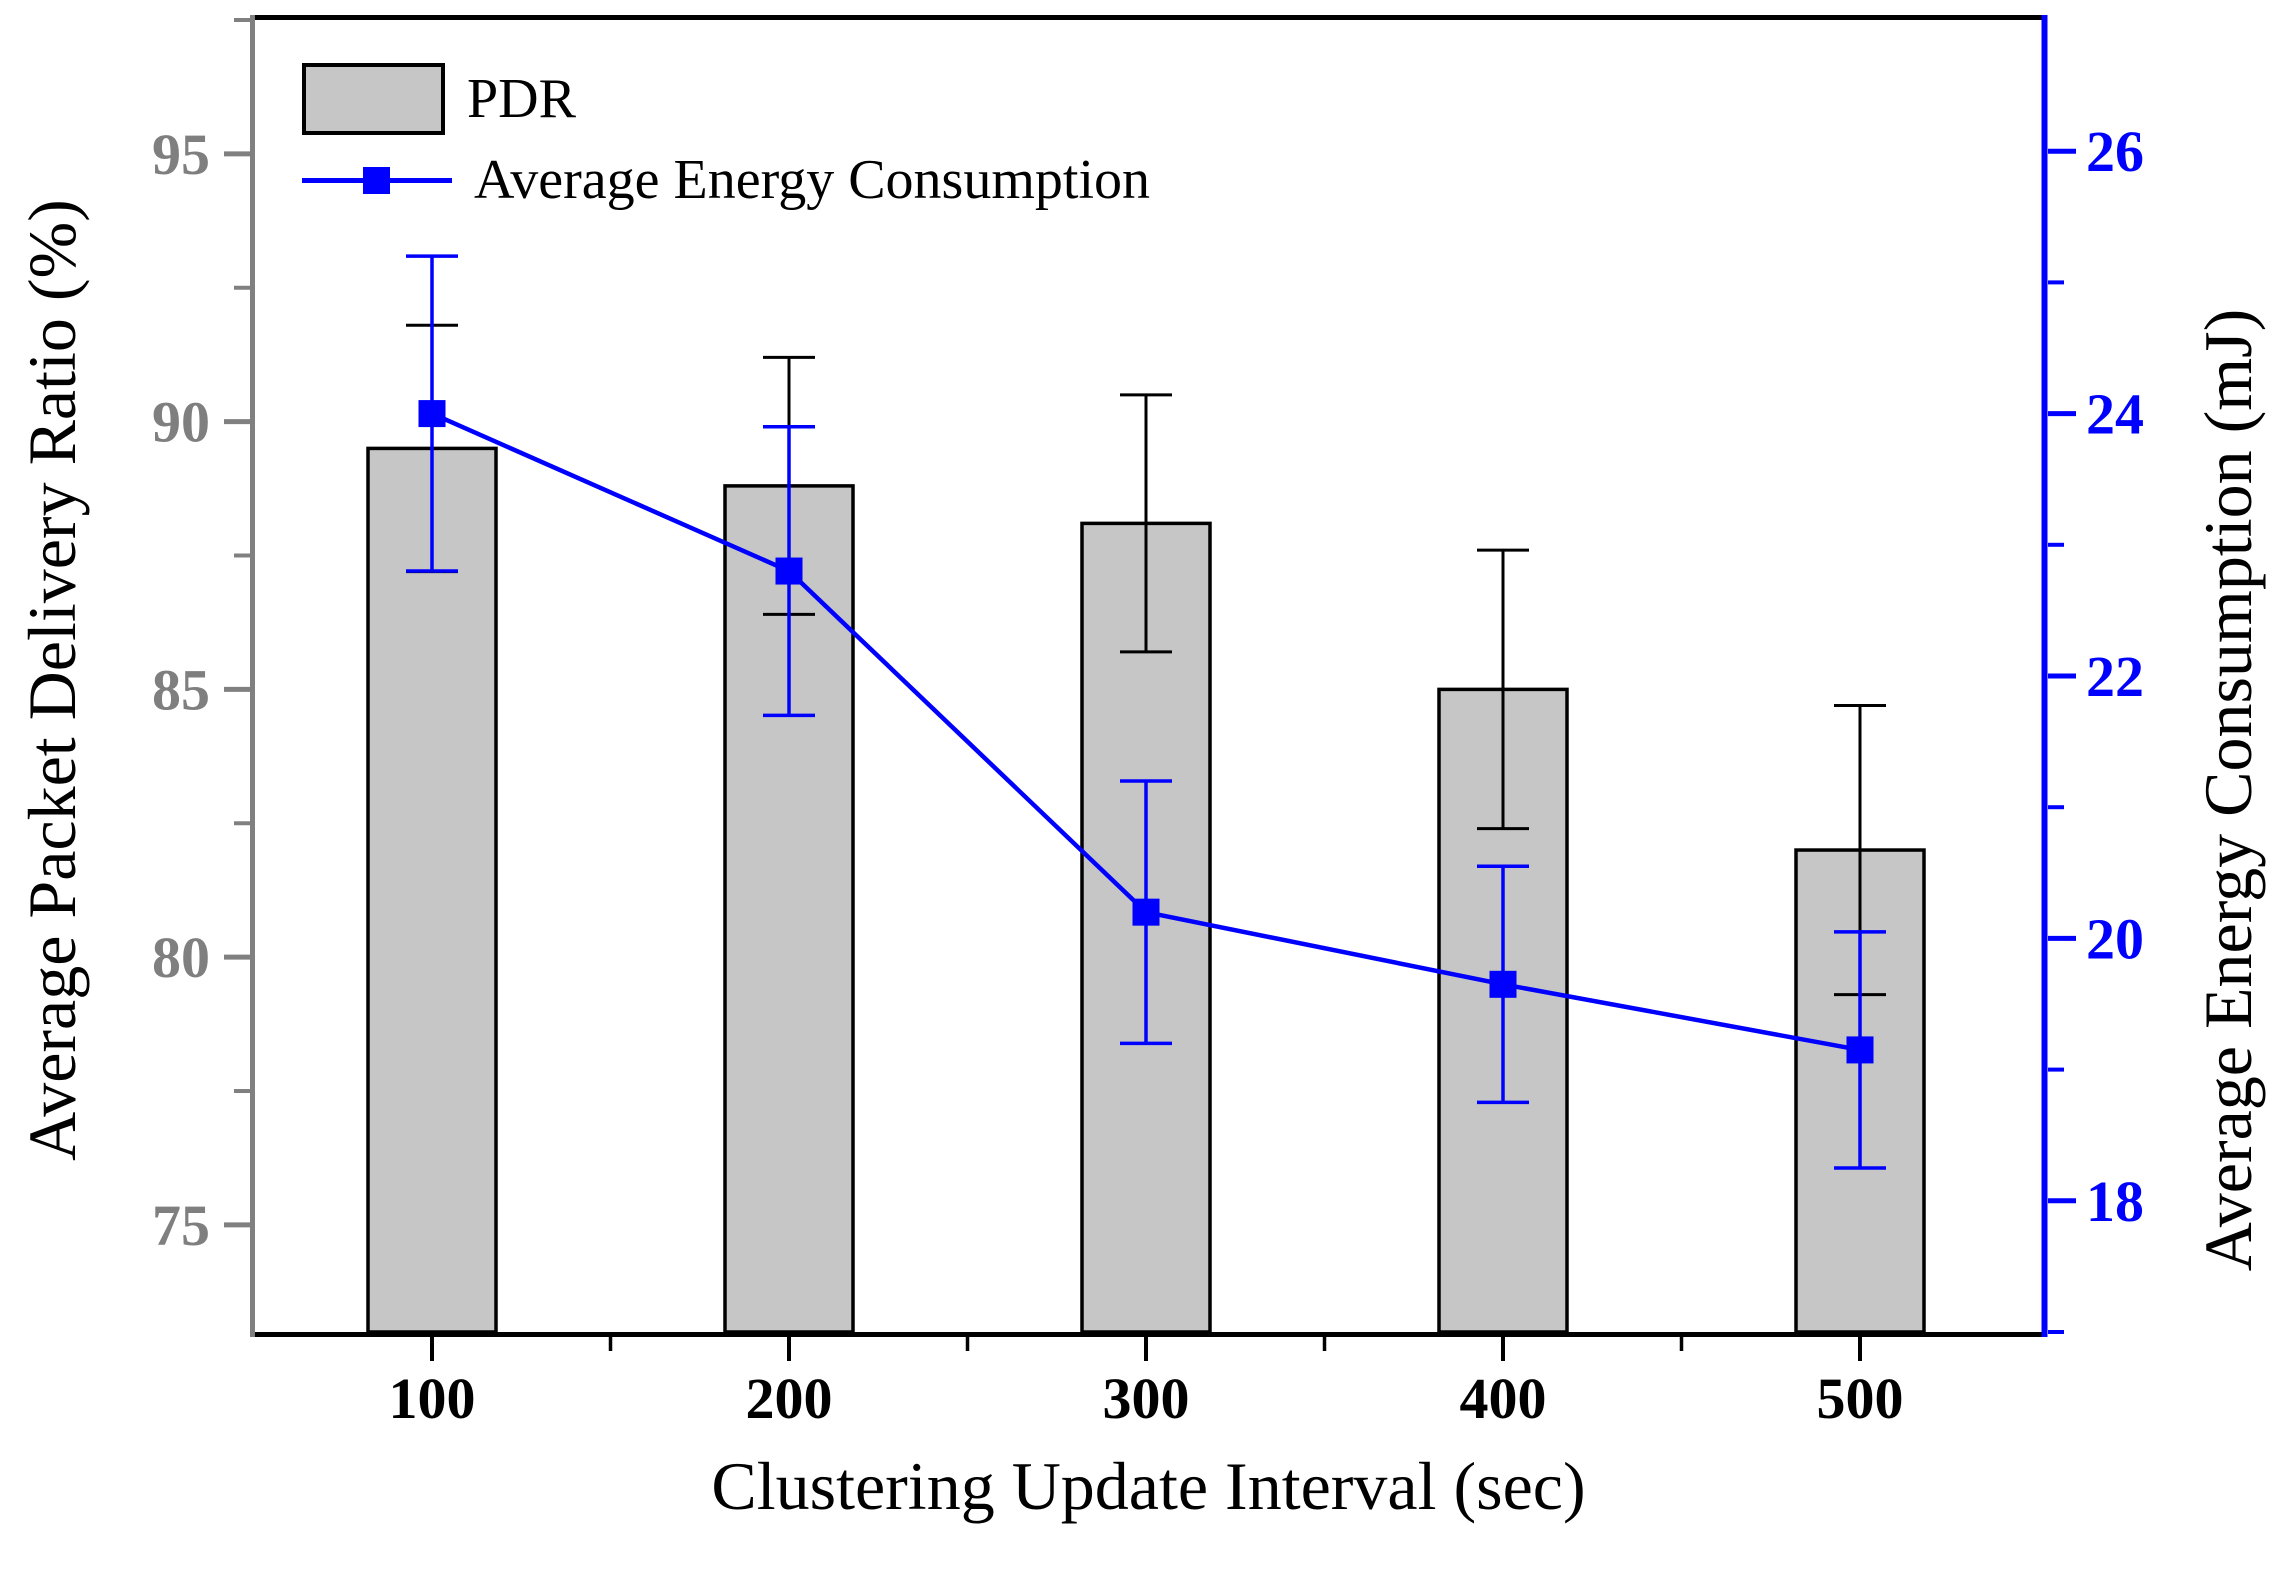  Describe the element at coordinates (2115, 1201) in the screenshot. I see `right-tick-label: 18` at that location.